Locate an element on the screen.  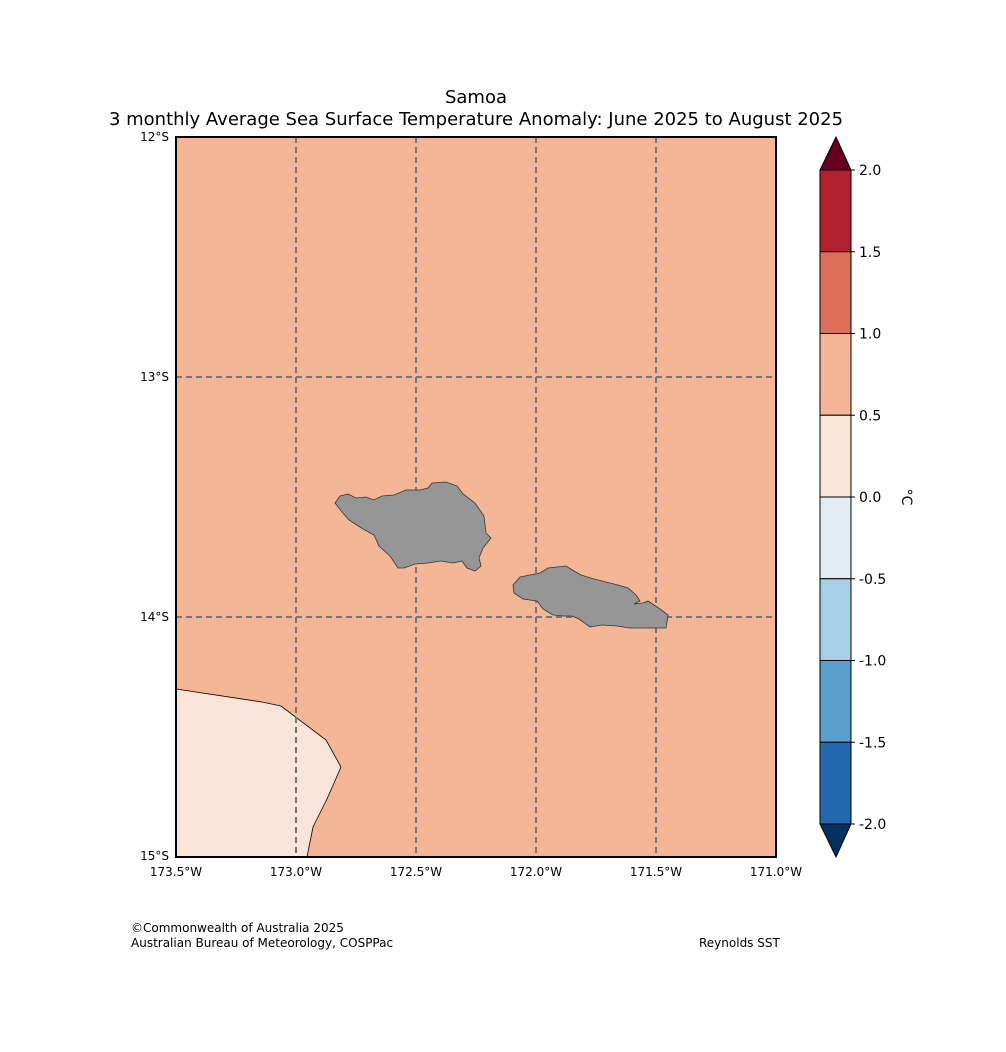
colorbar-tick-label: 0.5 is located at coordinates (870, 416).